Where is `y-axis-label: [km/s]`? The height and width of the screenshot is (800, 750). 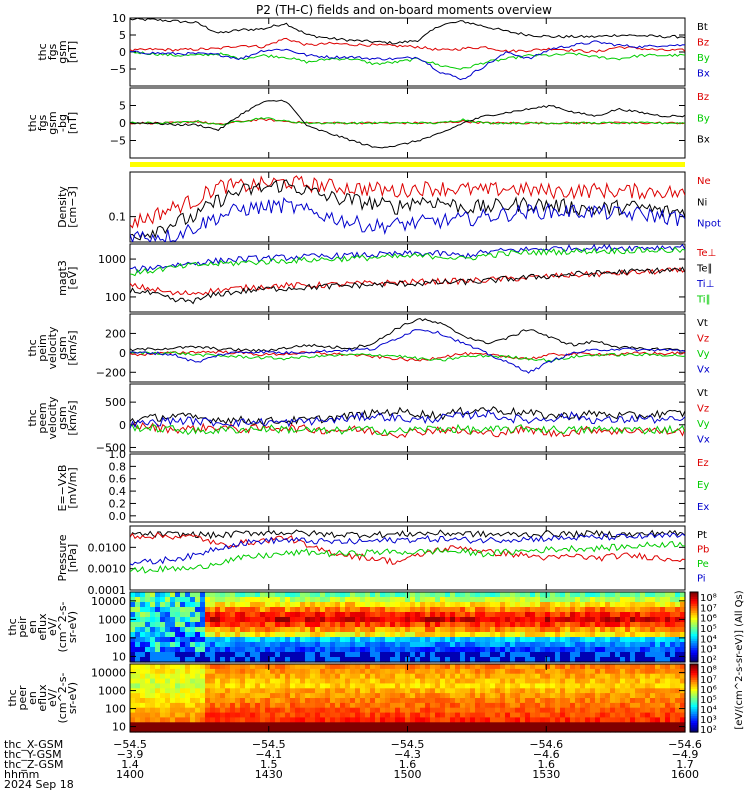 y-axis-label: [km/s] is located at coordinates (72, 417).